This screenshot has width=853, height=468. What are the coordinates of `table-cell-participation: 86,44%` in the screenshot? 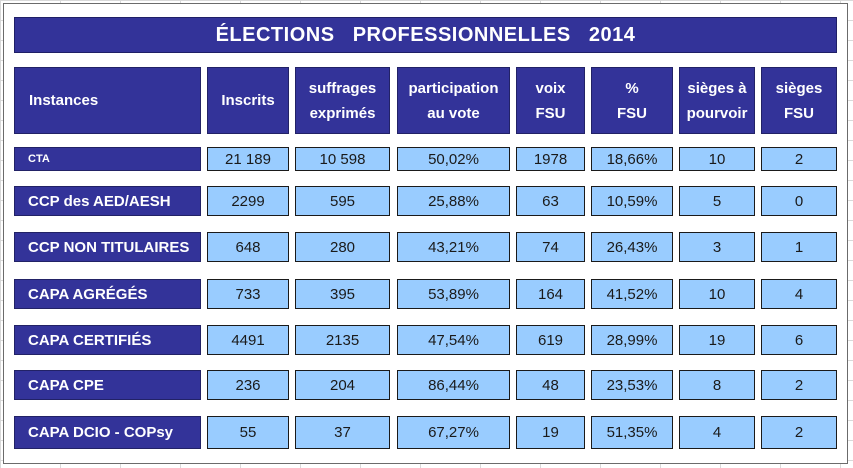 It's located at (453, 385).